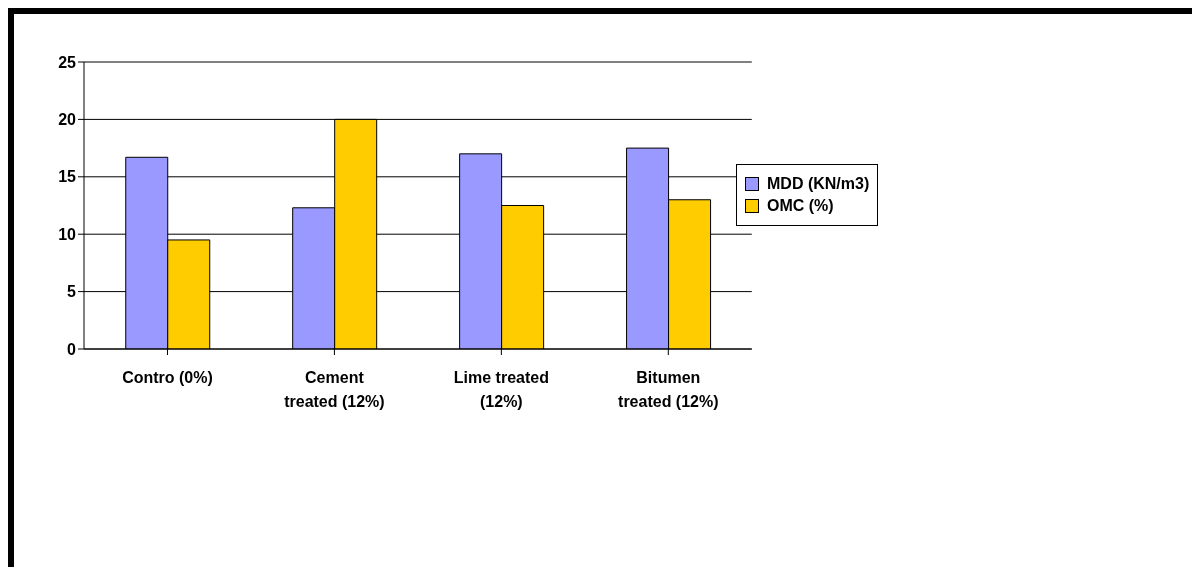 This screenshot has height=569, width=1194. Describe the element at coordinates (72, 349) in the screenshot. I see `y-tick-label: 0` at that location.